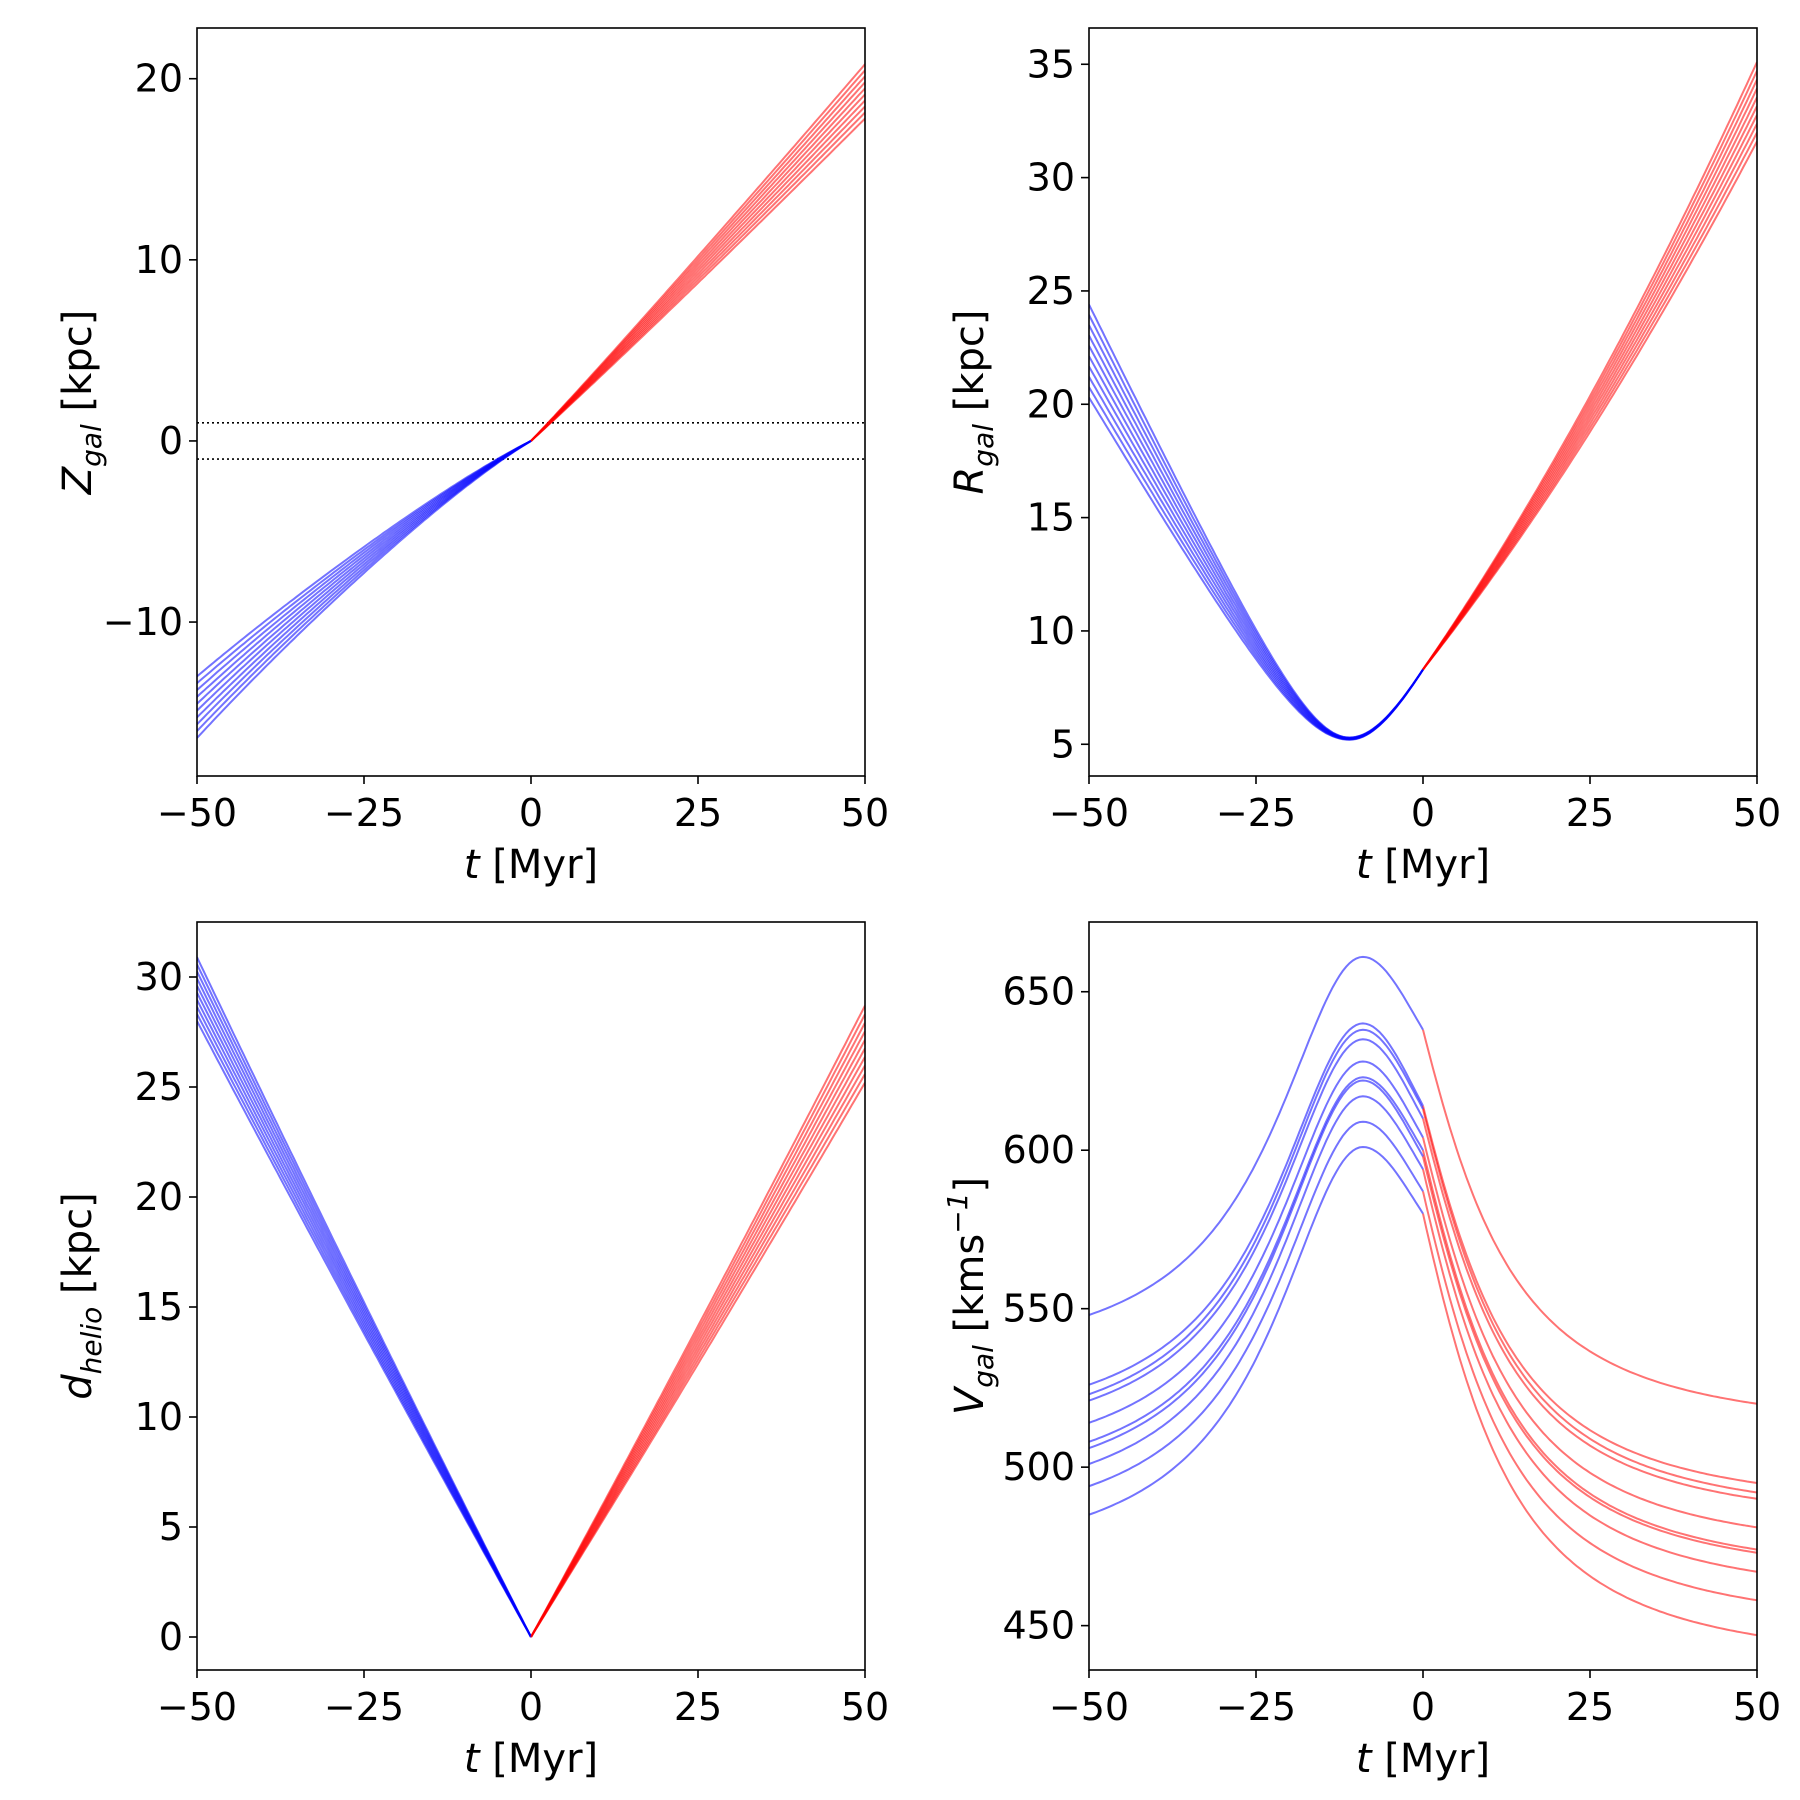 Image resolution: width=1800 pixels, height=1800 pixels. I want to click on y-tick-label: 450, so click(1038, 1626).